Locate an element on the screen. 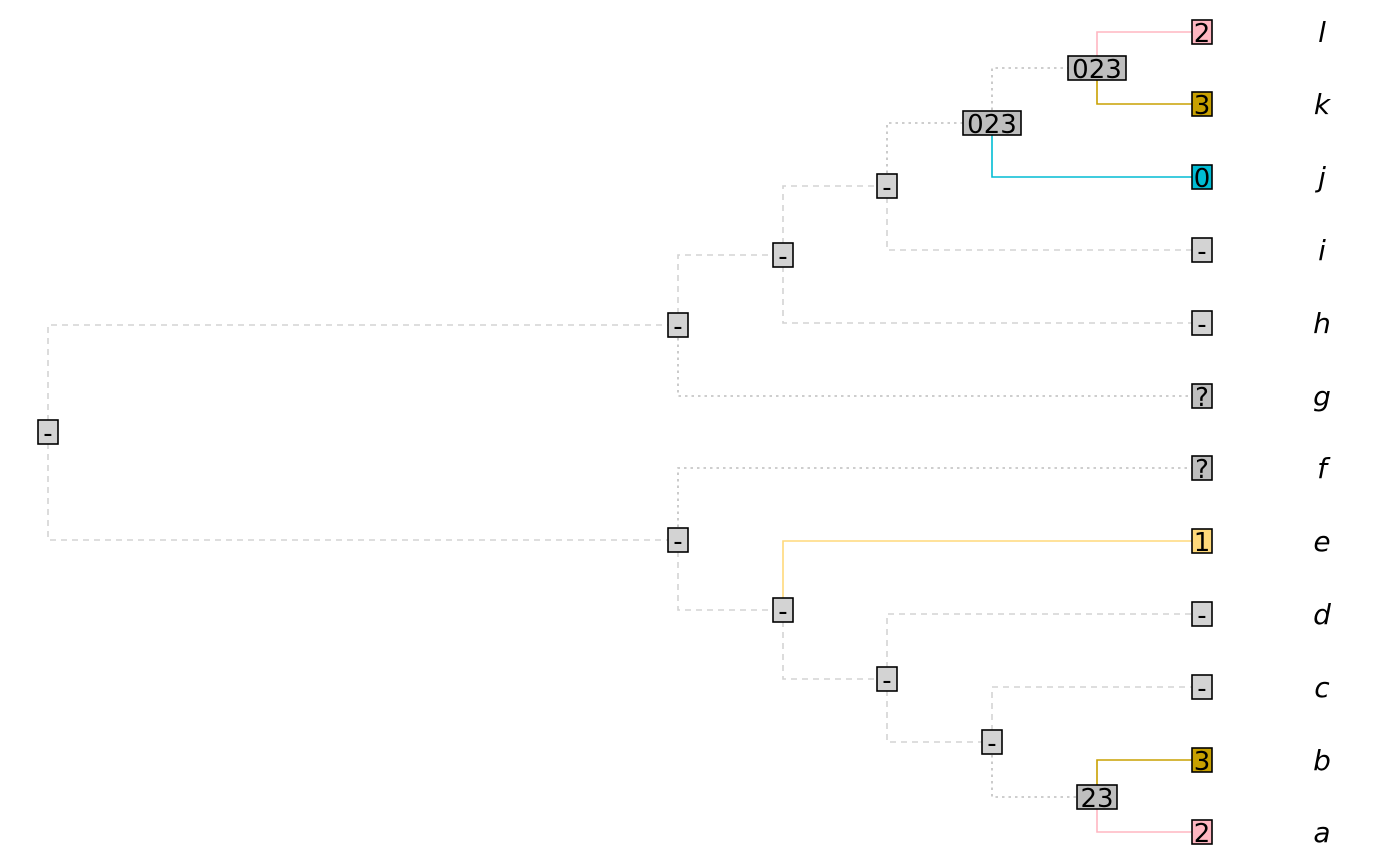 The image size is (1400, 866). tip-node-j-state: 0 is located at coordinates (1202, 179).